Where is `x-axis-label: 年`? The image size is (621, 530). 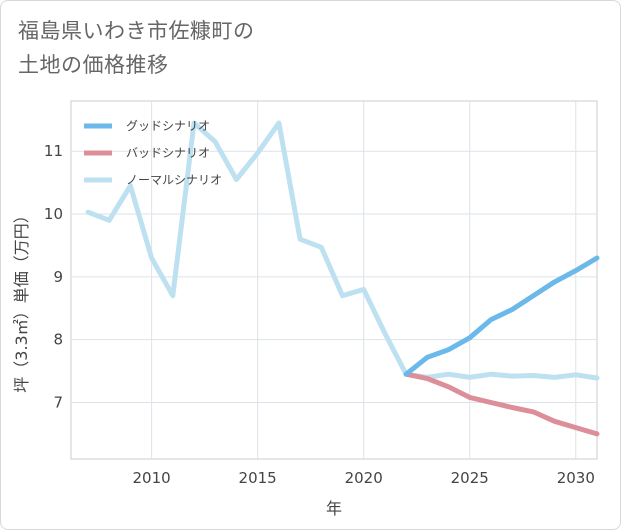
x-axis-label: 年 is located at coordinates (334, 508).